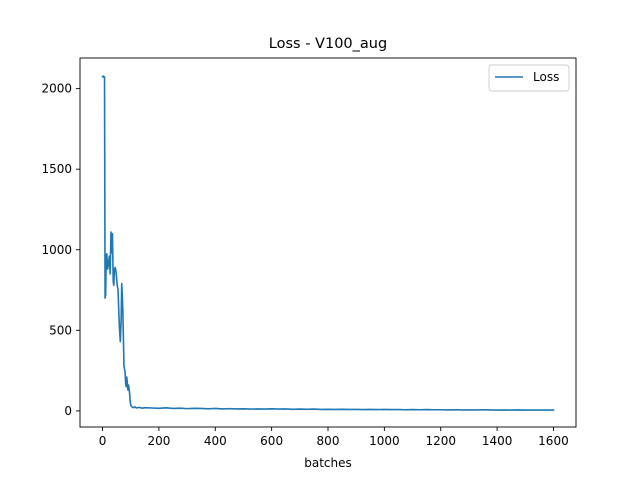 This screenshot has width=640, height=480. Describe the element at coordinates (271, 441) in the screenshot. I see `x-tick-label: 600` at that location.